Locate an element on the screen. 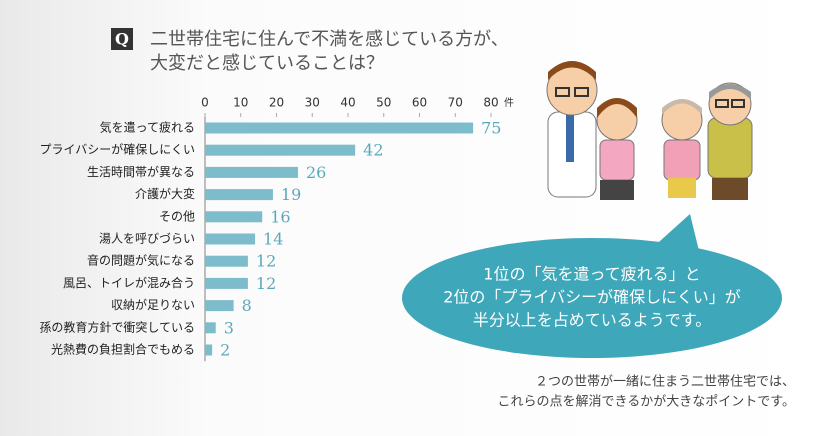 The width and height of the screenshot is (830, 436). value-label: 2 is located at coordinates (225, 350).